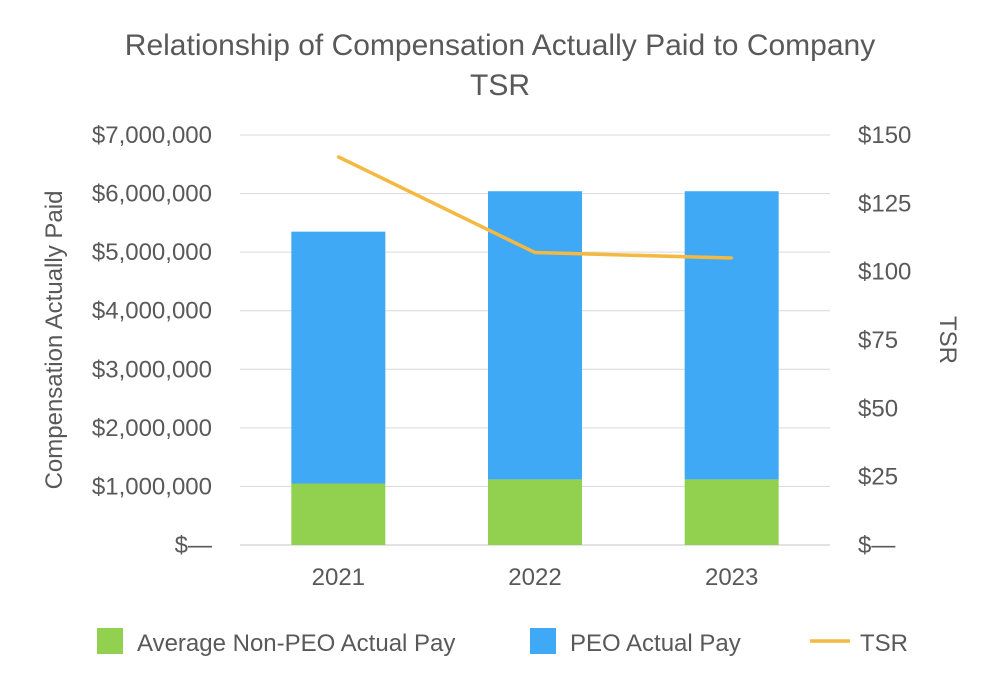  Describe the element at coordinates (884, 203) in the screenshot. I see `y2-tick-label: $125` at that location.